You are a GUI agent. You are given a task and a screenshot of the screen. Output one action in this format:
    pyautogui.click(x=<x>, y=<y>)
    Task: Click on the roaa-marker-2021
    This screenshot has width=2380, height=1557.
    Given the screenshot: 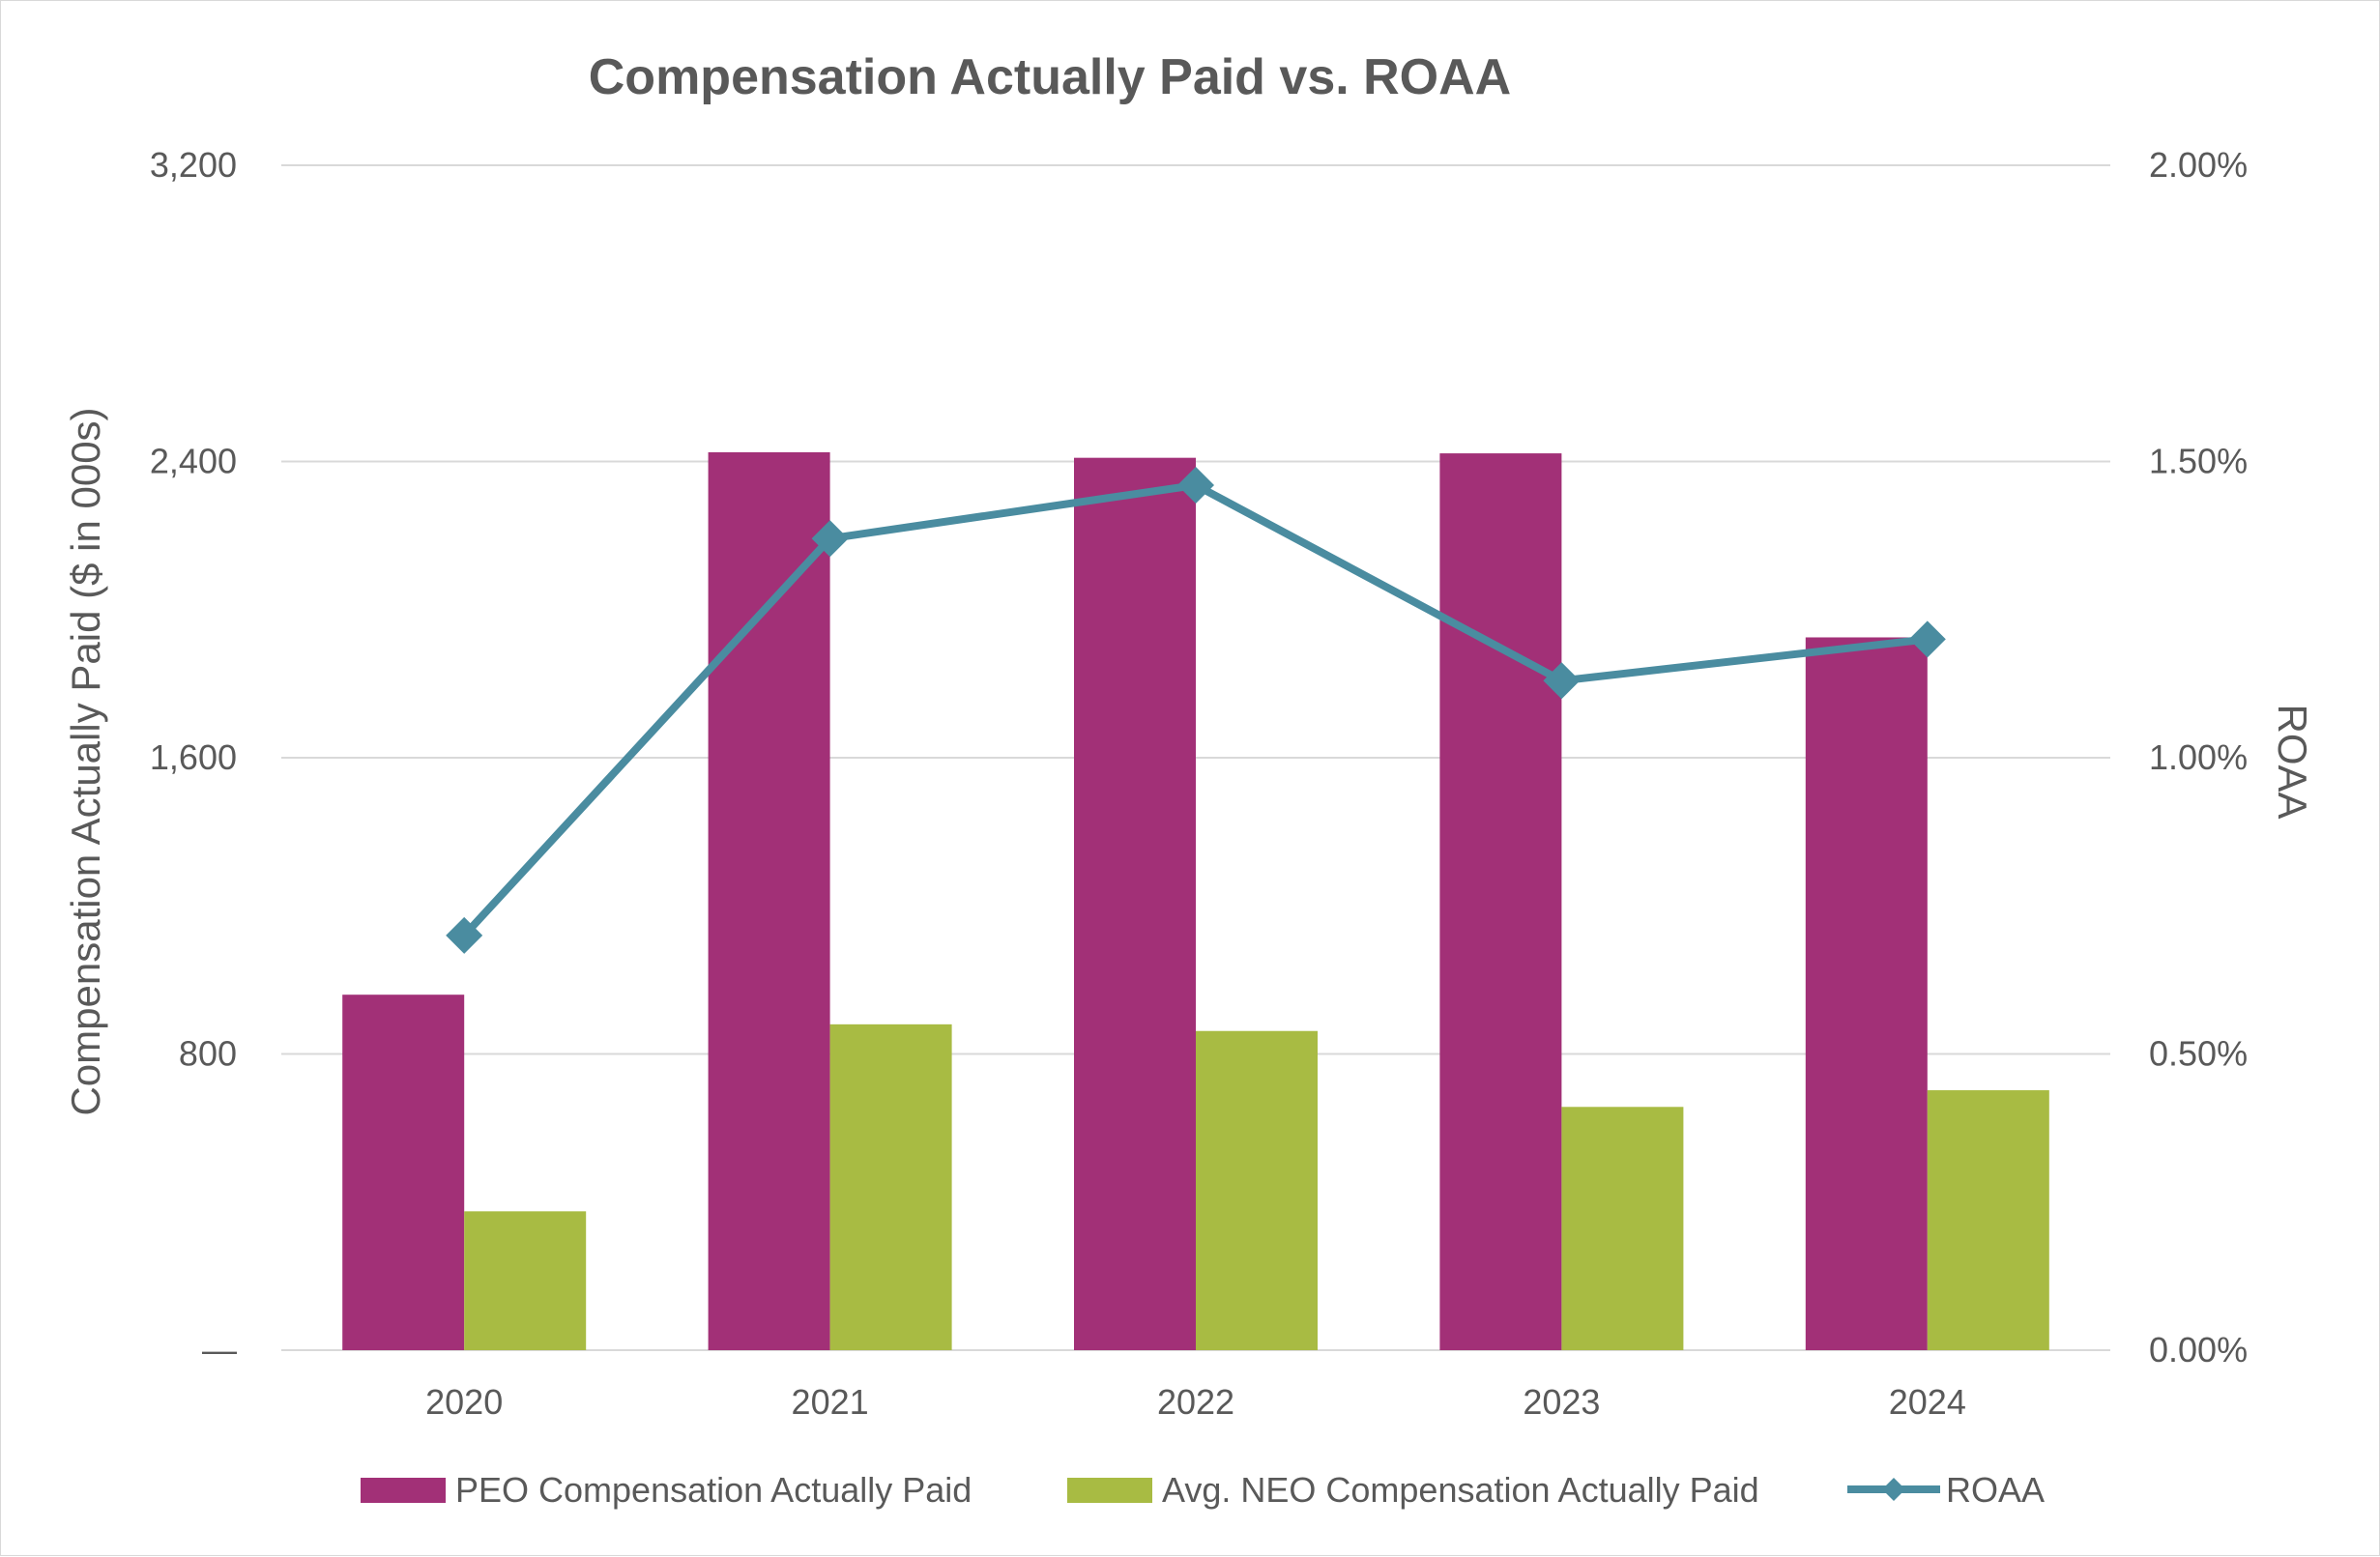 What is the action you would take?
    pyautogui.click(x=830, y=539)
    